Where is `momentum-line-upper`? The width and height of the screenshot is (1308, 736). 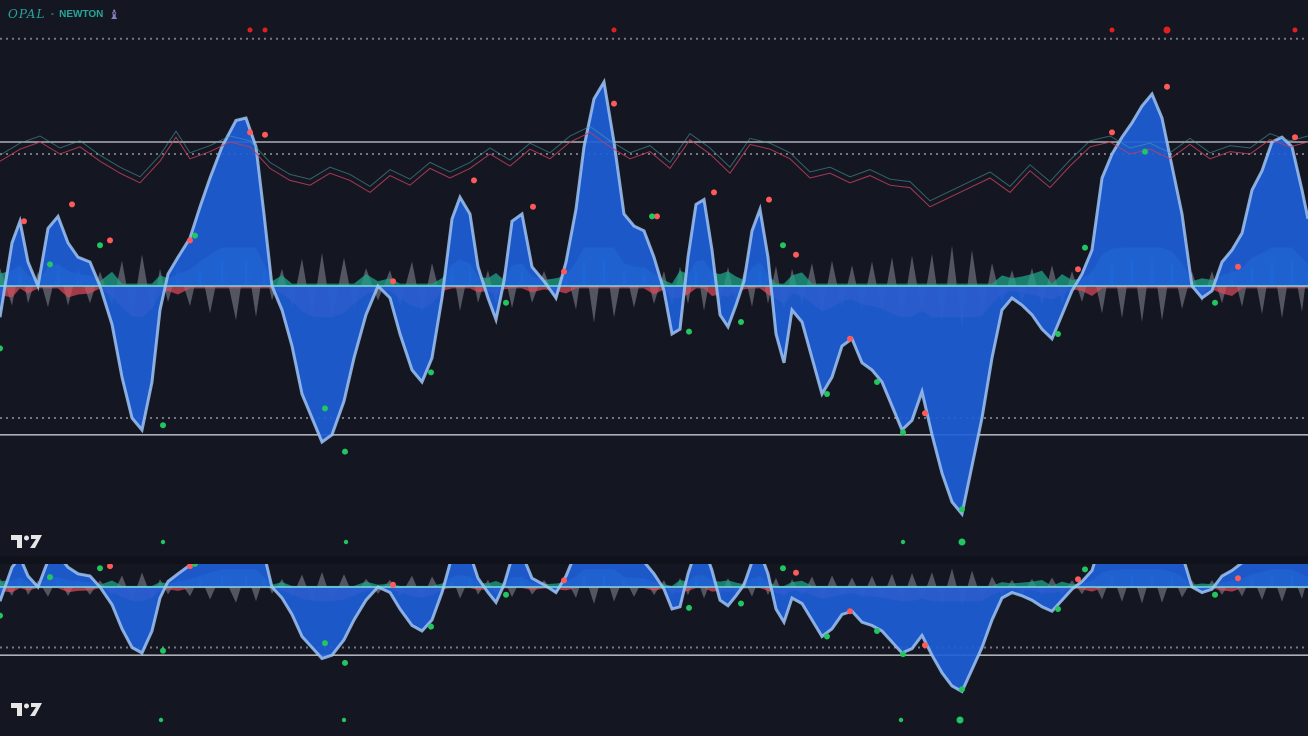 momentum-line-upper is located at coordinates (654, 163).